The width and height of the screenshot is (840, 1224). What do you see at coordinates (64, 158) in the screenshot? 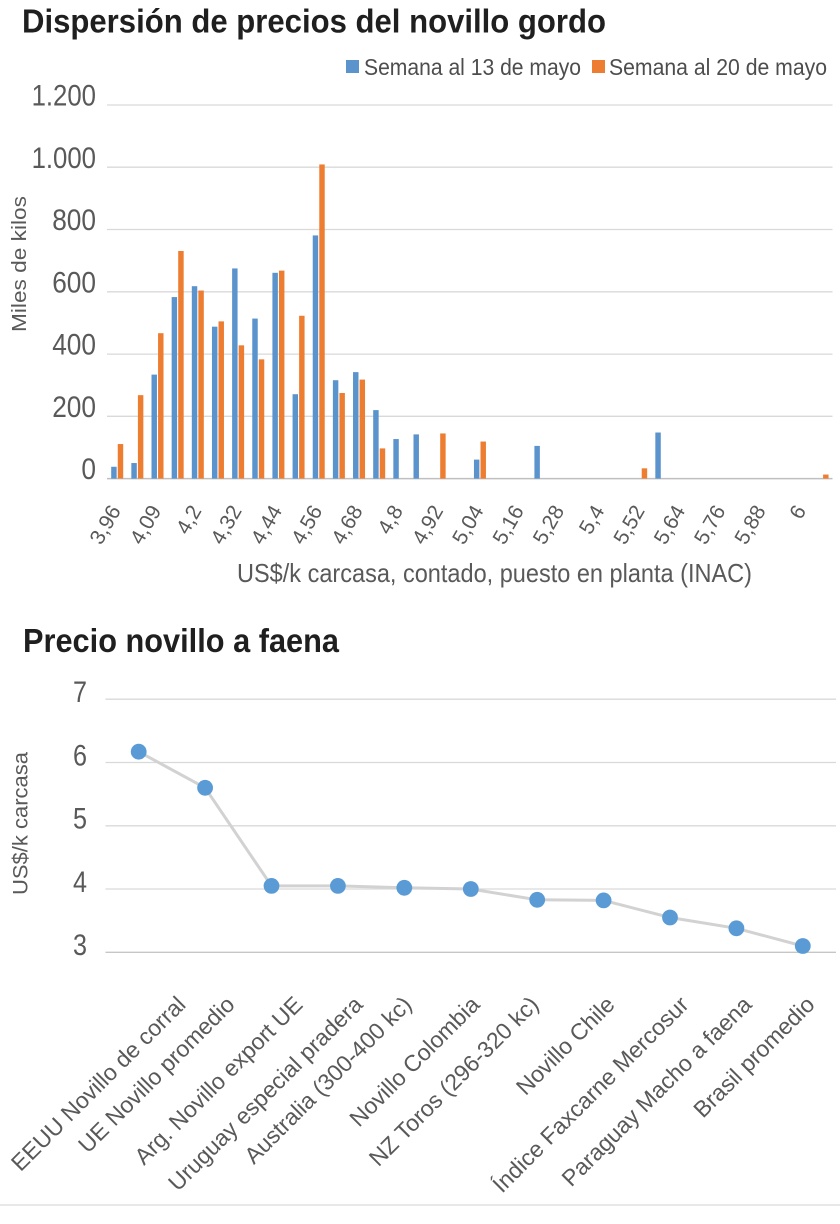
I see `svg-text: 1.000` at bounding box center [64, 158].